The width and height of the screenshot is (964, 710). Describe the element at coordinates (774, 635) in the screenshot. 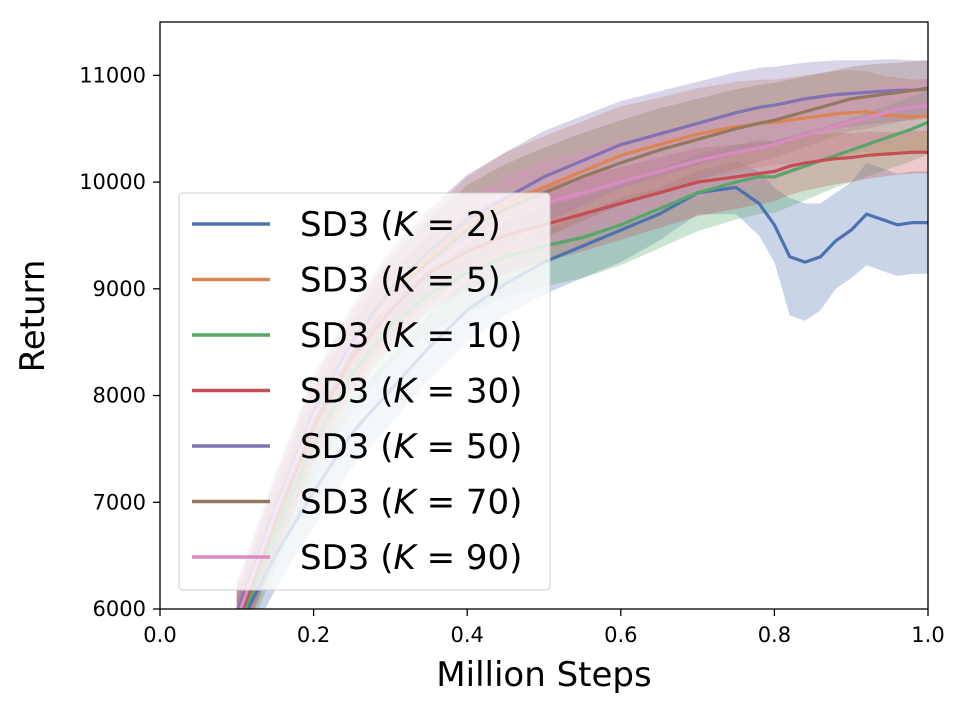

I see `x-tick-label: 0.8` at that location.